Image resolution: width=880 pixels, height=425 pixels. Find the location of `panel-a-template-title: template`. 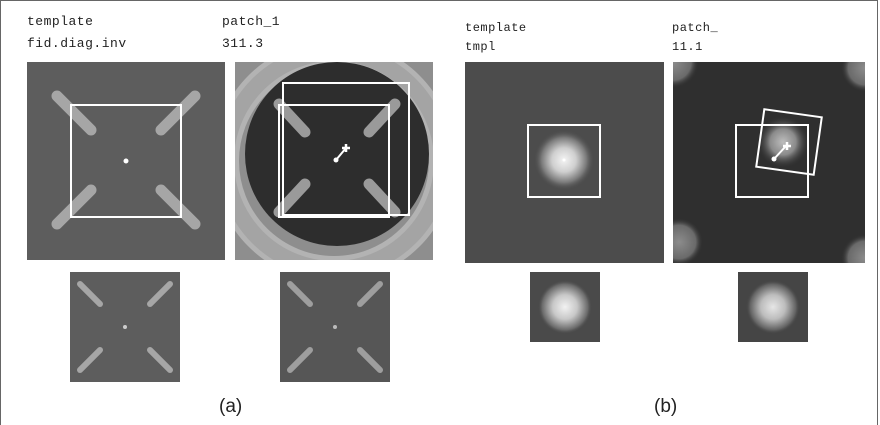

panel-a-template-title: template is located at coordinates (60, 21).